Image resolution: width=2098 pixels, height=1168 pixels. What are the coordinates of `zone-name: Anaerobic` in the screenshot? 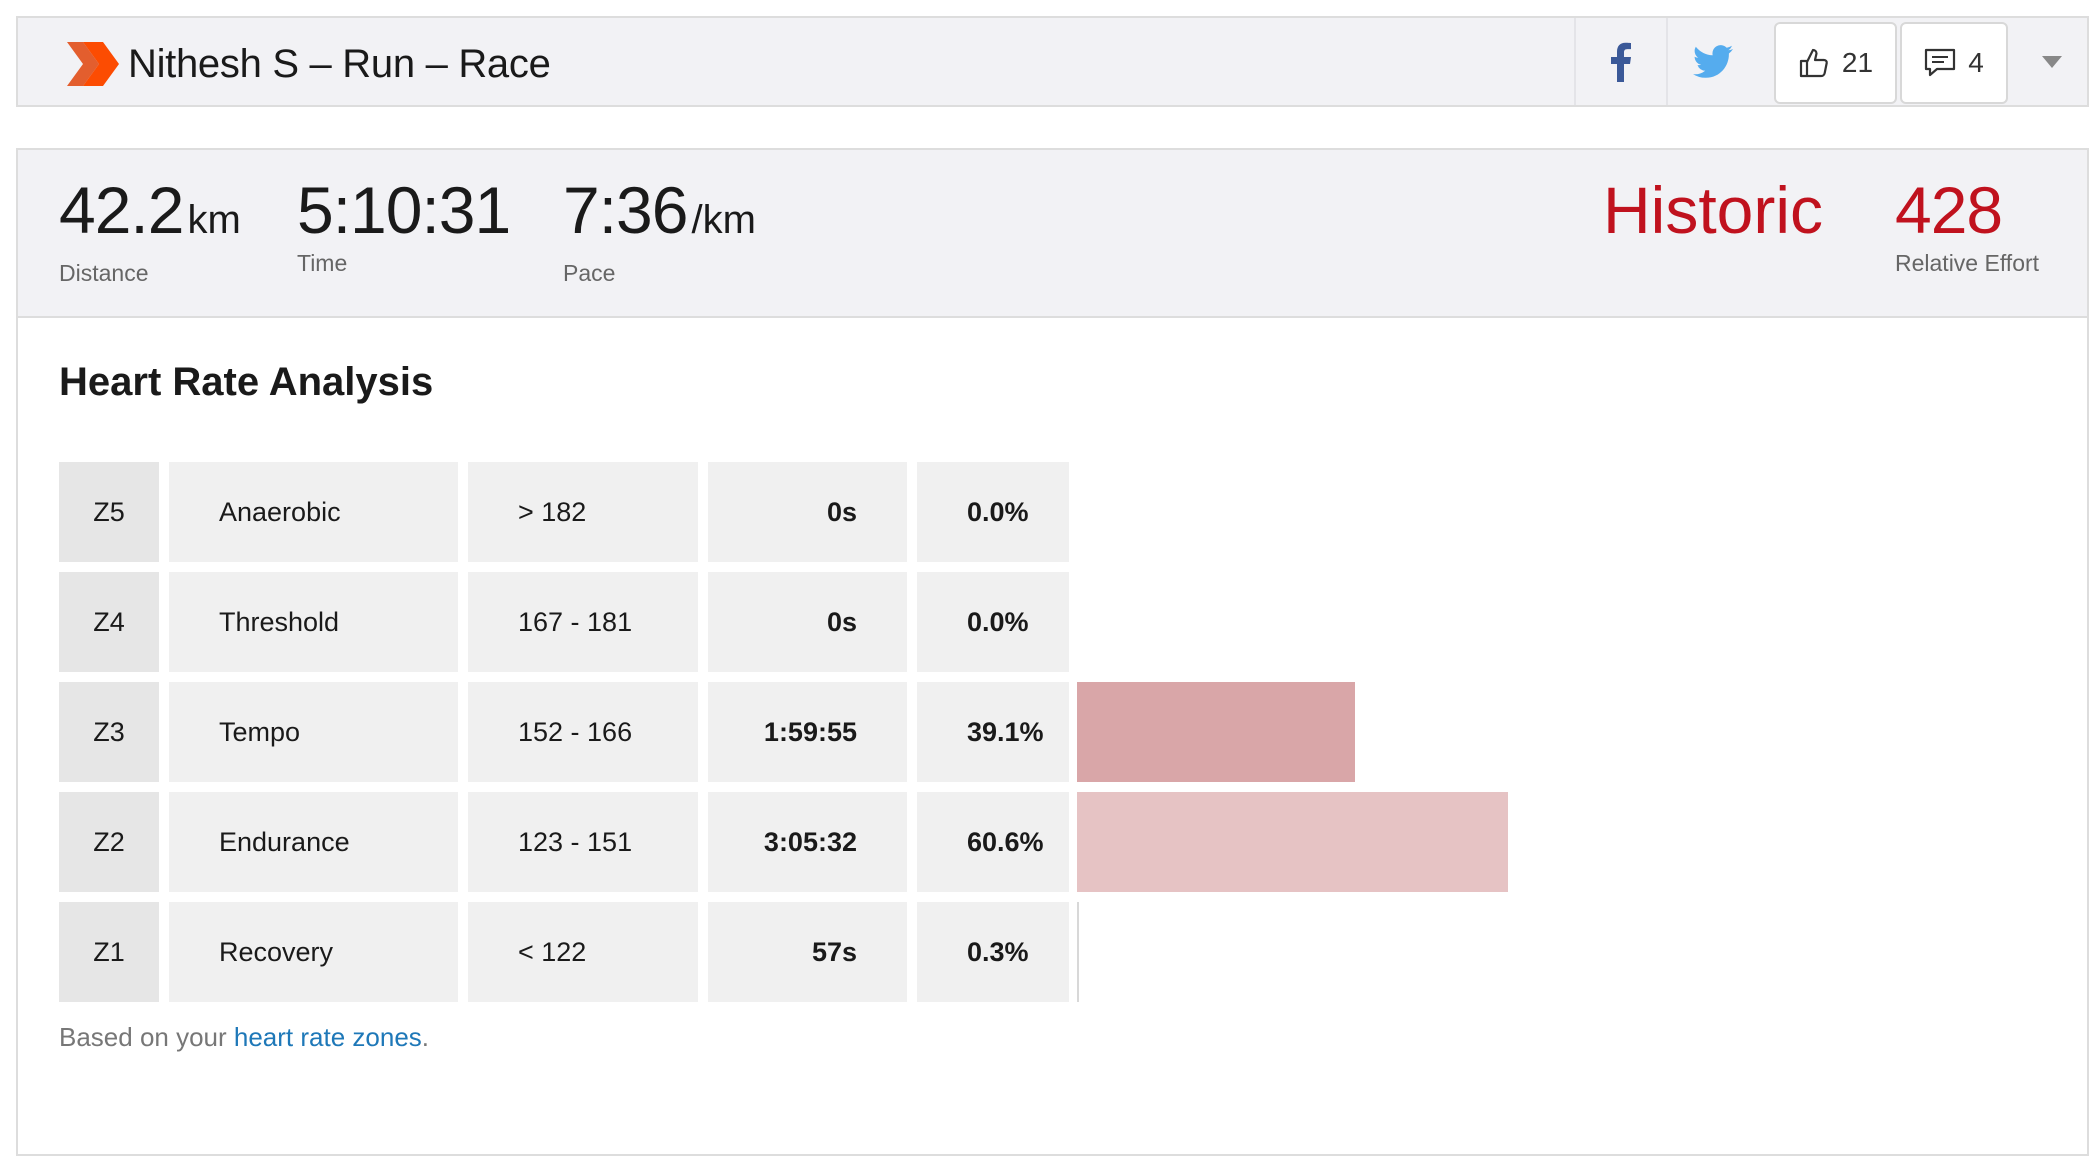 It's located at (313, 512).